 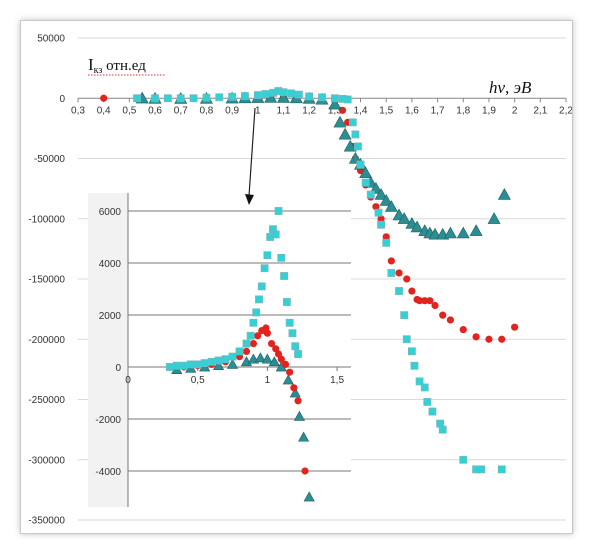 What do you see at coordinates (46, 400) in the screenshot?
I see `main-y-tick-label: -250000` at bounding box center [46, 400].